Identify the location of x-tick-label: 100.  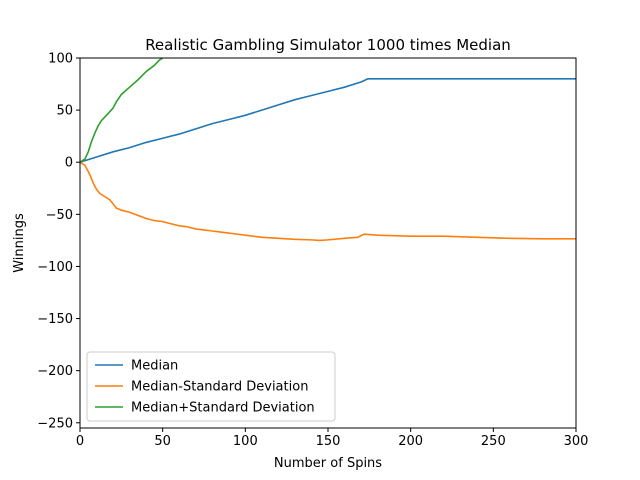
(245, 441).